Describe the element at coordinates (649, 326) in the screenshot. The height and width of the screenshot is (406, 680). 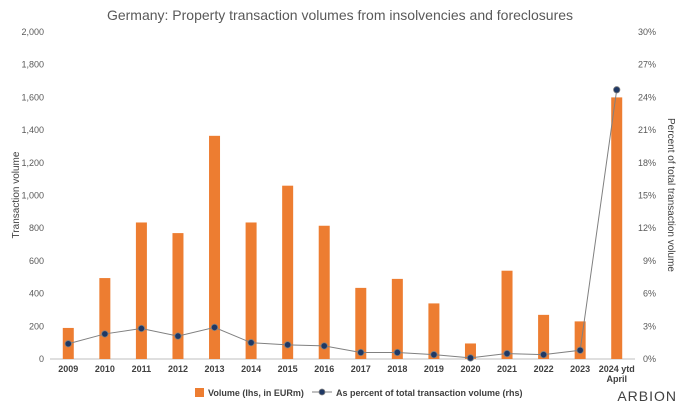
I see `y-tick-right: 3%` at that location.